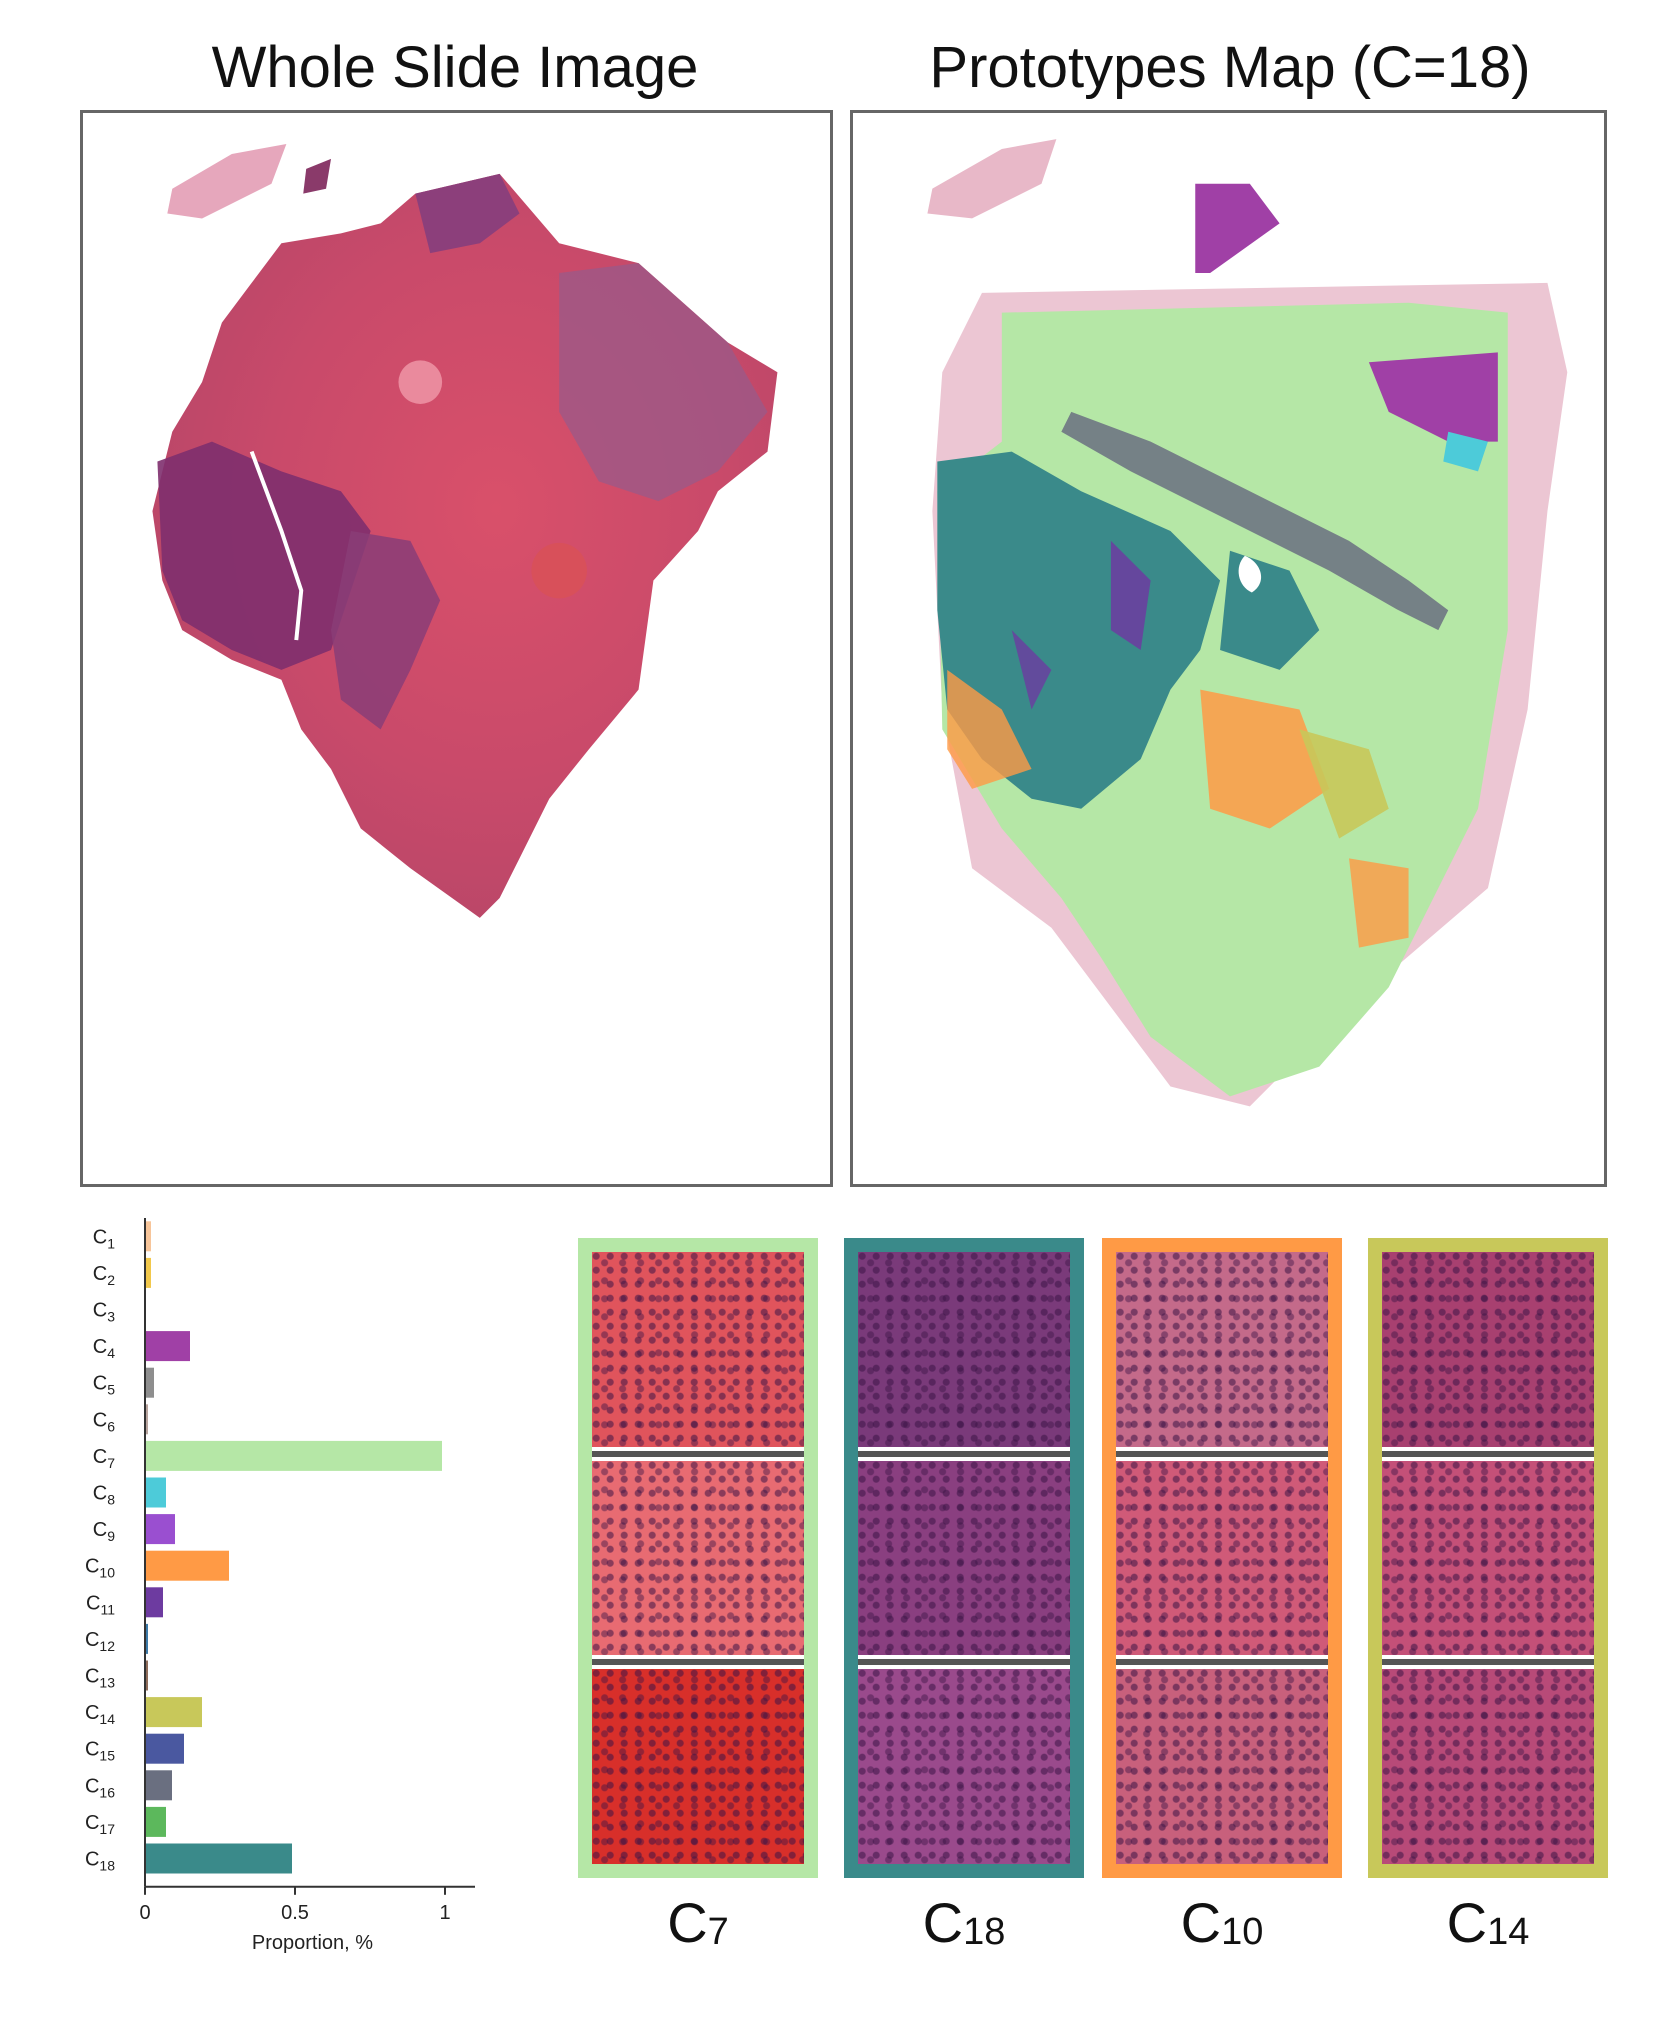 The image size is (1663, 2039). Describe the element at coordinates (465, 531) in the screenshot. I see `whole-slide-image` at that location.